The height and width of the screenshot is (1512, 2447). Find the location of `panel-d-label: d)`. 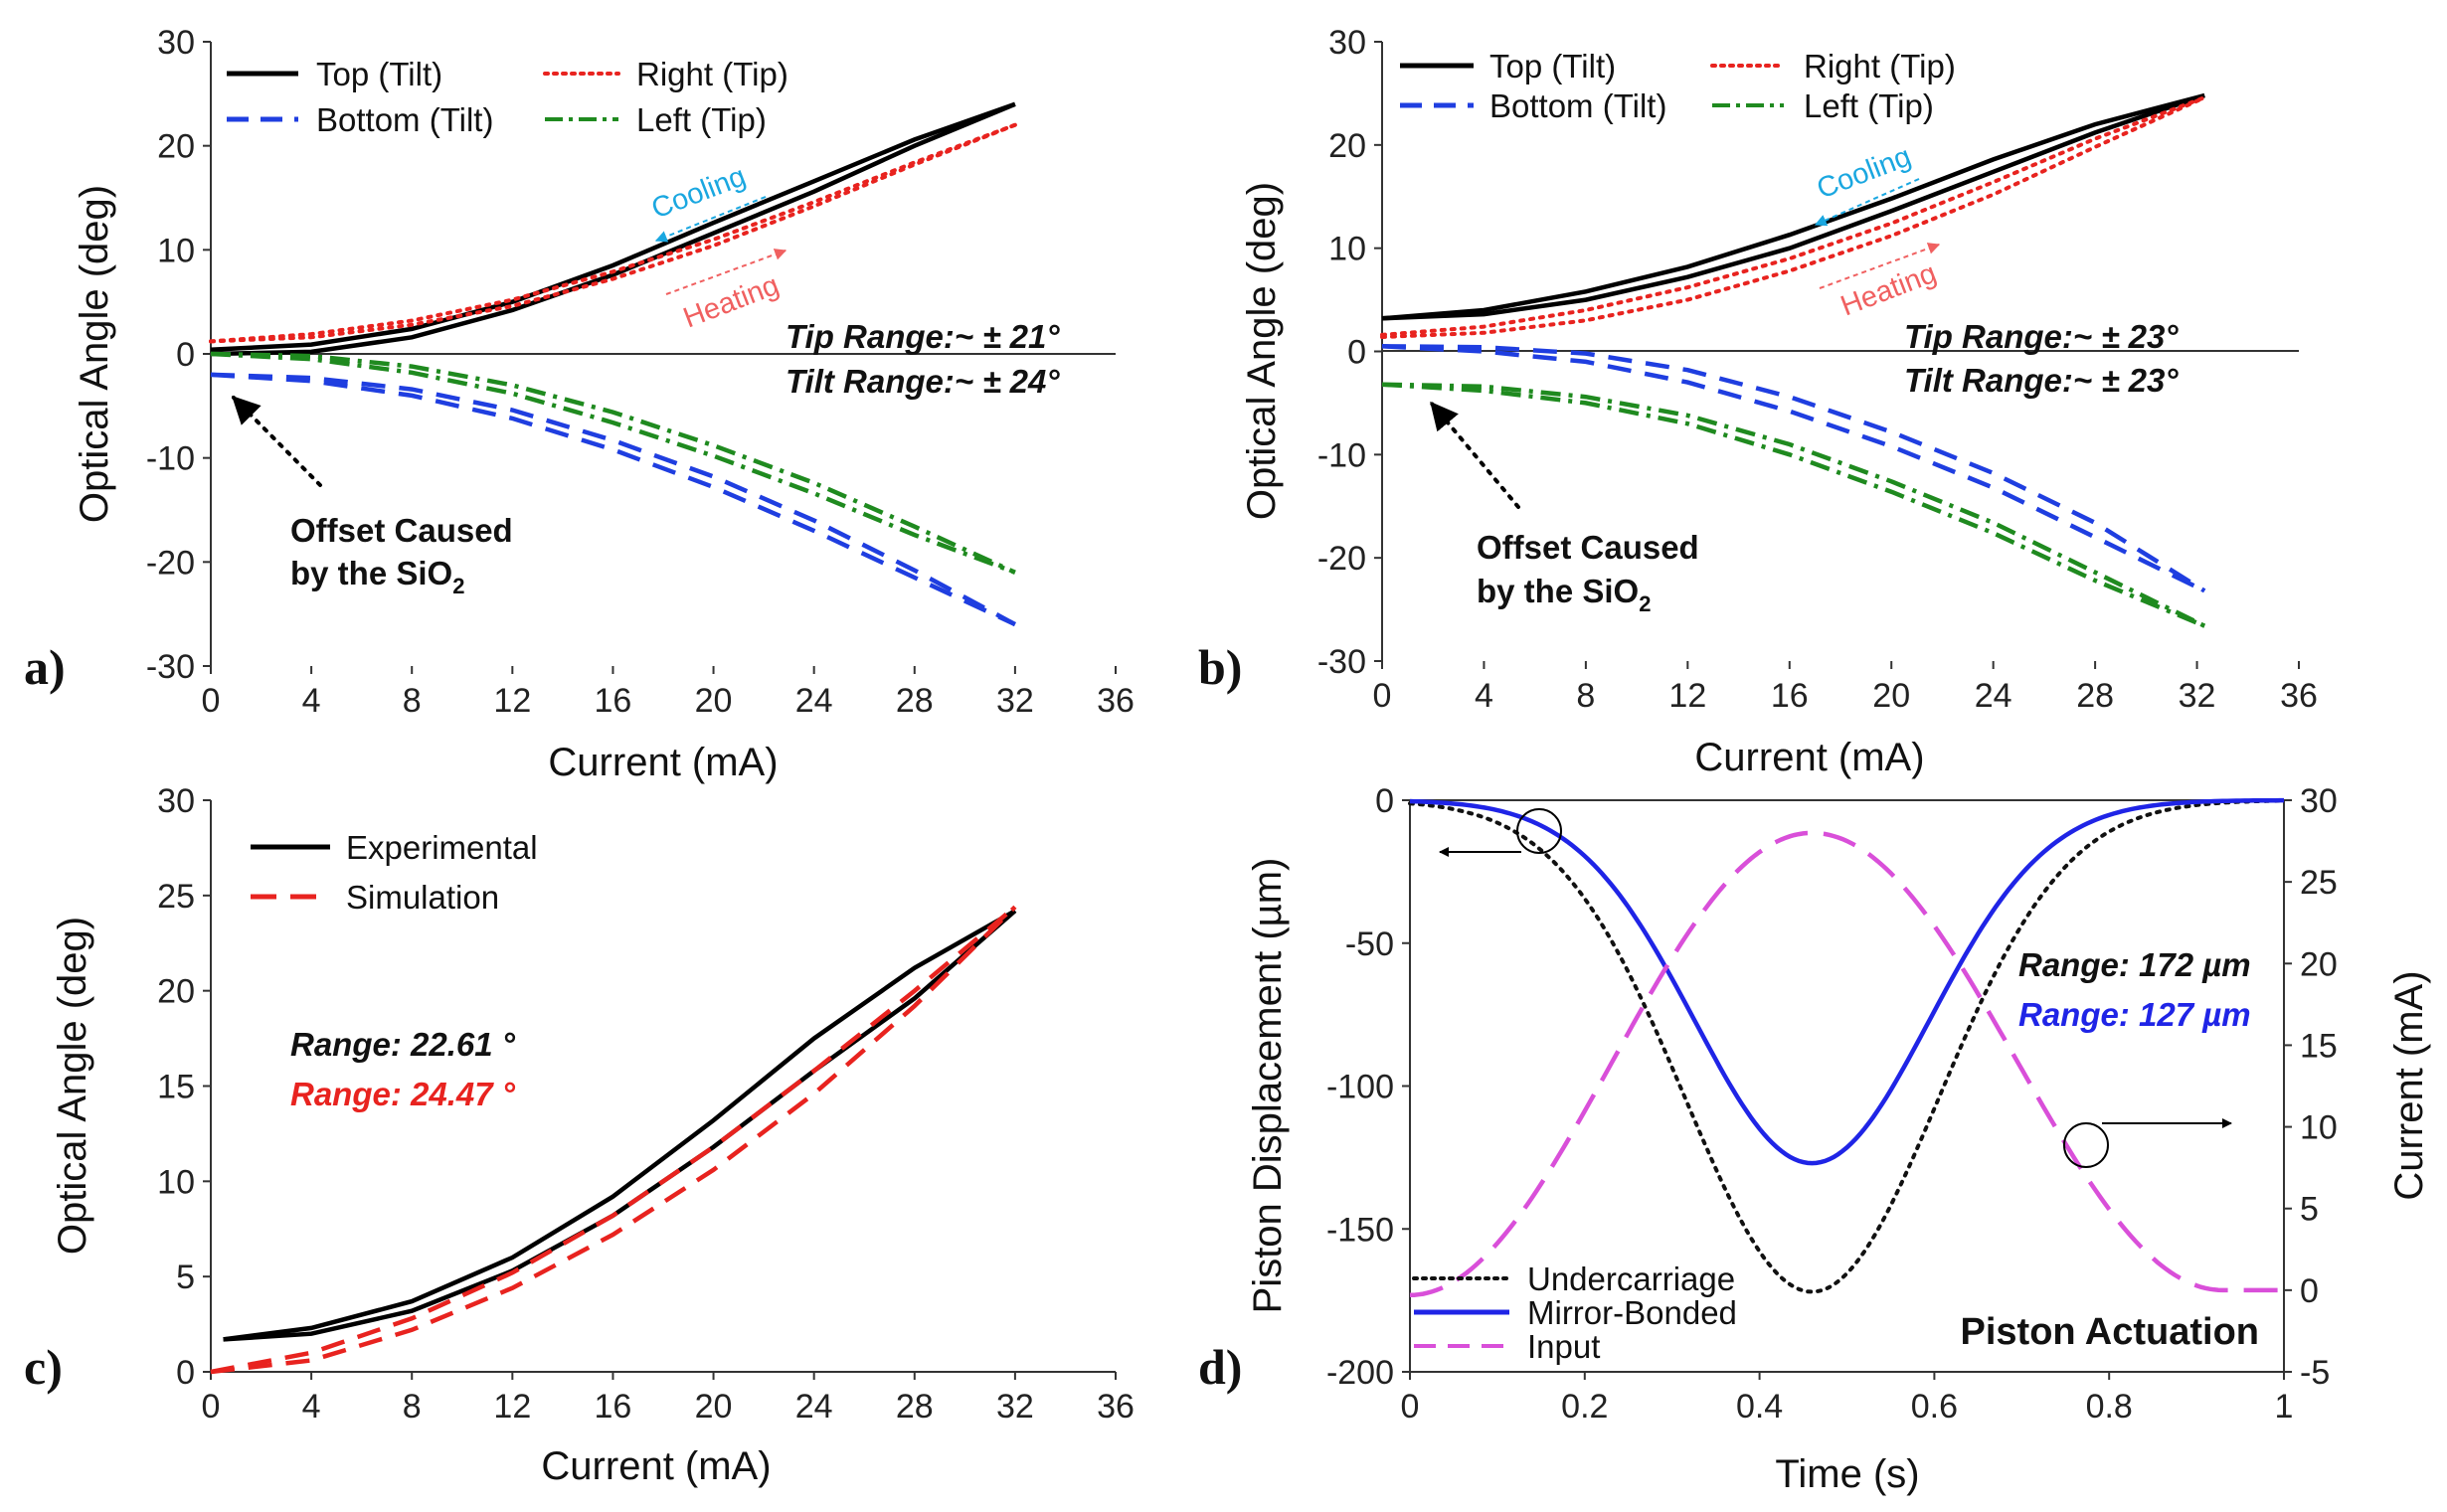

panel-d-label: d) is located at coordinates (1220, 1367).